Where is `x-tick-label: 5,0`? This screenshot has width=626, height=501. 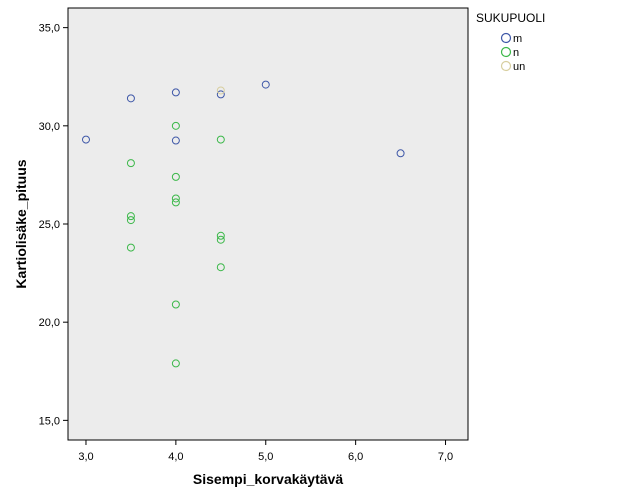 x-tick-label: 5,0 is located at coordinates (265, 457).